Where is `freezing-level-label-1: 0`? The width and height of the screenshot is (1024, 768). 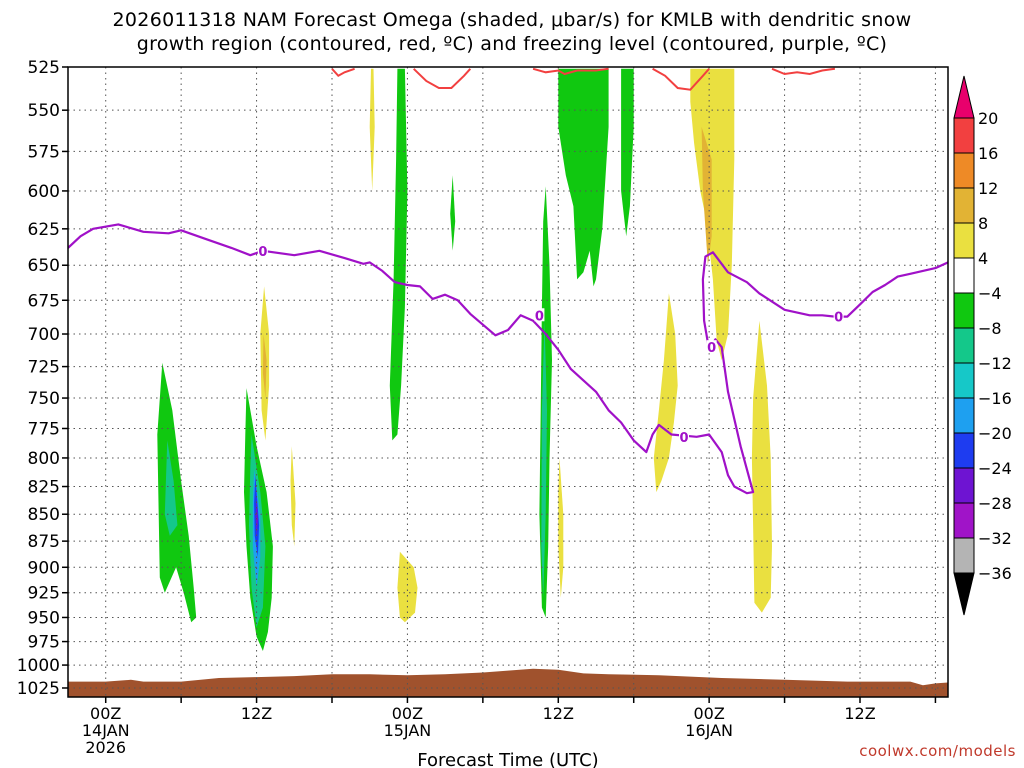
freezing-level-label-1: 0 is located at coordinates (539, 316).